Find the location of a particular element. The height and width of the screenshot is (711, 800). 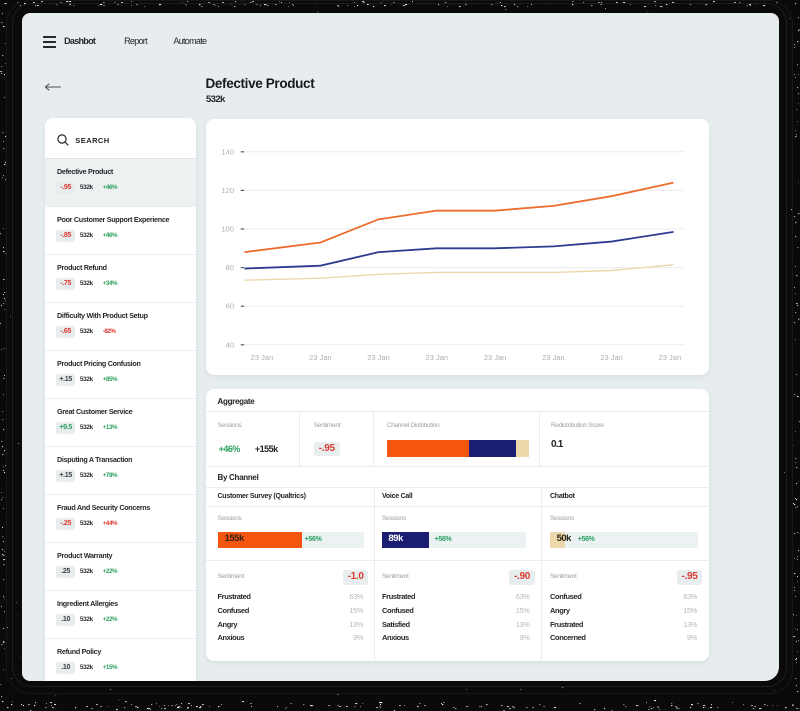

svg-text: 80 is located at coordinates (229, 267).